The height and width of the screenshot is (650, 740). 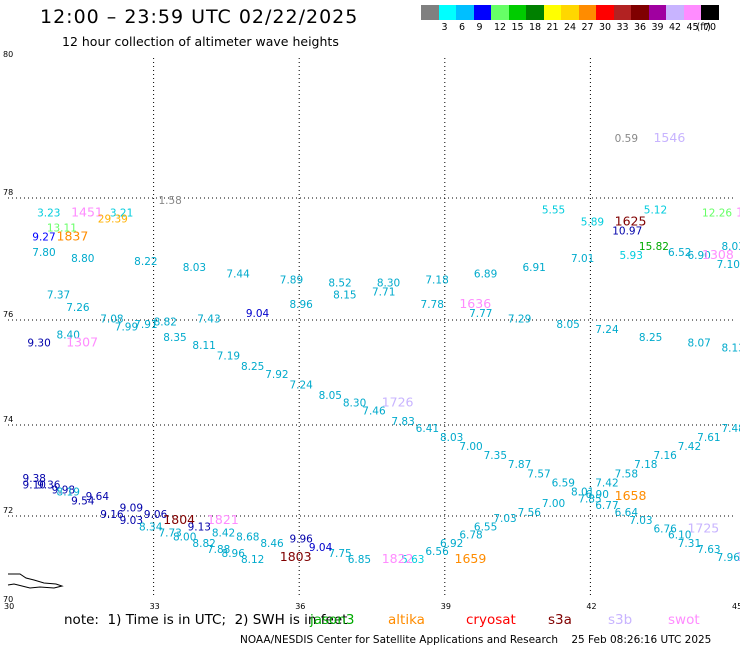 I want to click on wave-height-label: 0.59, so click(x=626, y=139).